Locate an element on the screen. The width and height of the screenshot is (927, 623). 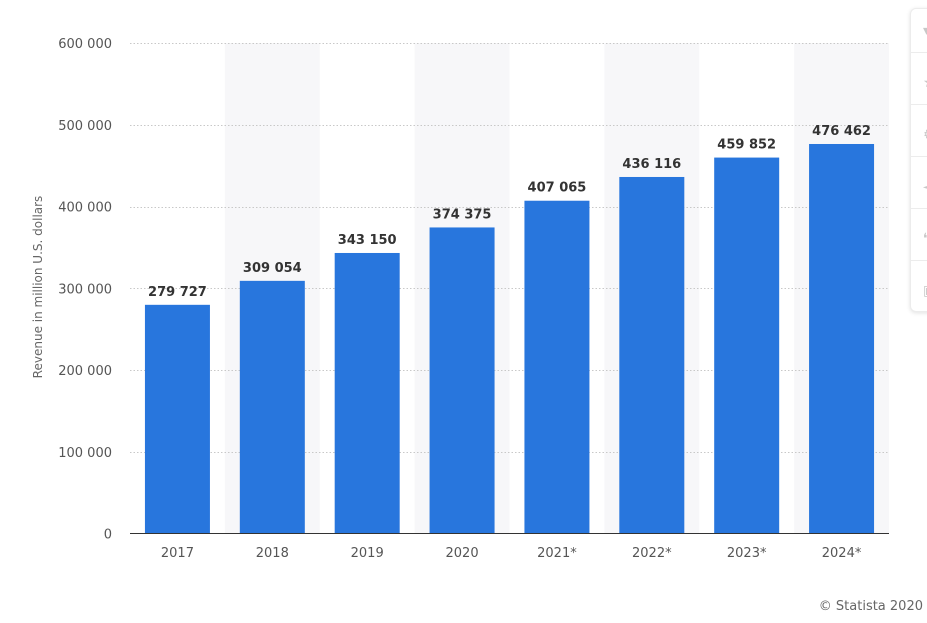
bar-2020 is located at coordinates (462, 380).